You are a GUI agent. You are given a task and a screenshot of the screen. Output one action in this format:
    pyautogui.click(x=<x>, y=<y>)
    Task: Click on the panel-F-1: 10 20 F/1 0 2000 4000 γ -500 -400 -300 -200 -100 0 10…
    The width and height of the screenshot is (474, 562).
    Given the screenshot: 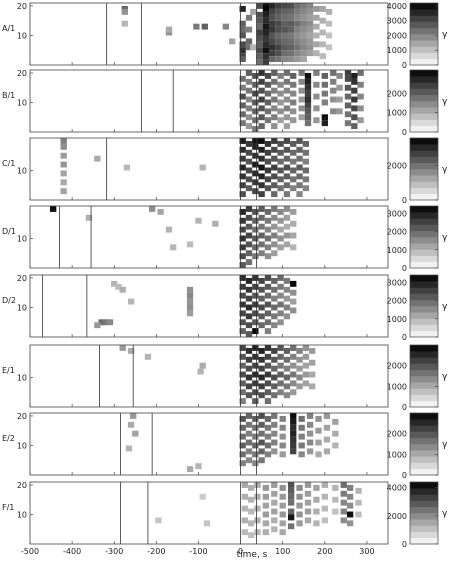 What is the action you would take?
    pyautogui.click(x=225, y=518)
    